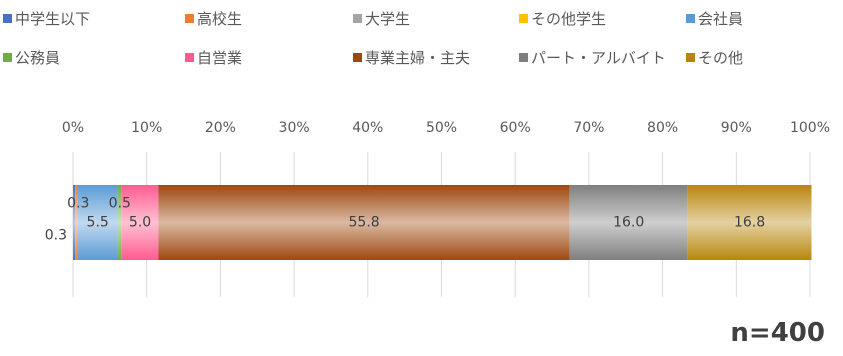 The image size is (843, 356). I want to click on x-tick-label: 80%, so click(662, 128).